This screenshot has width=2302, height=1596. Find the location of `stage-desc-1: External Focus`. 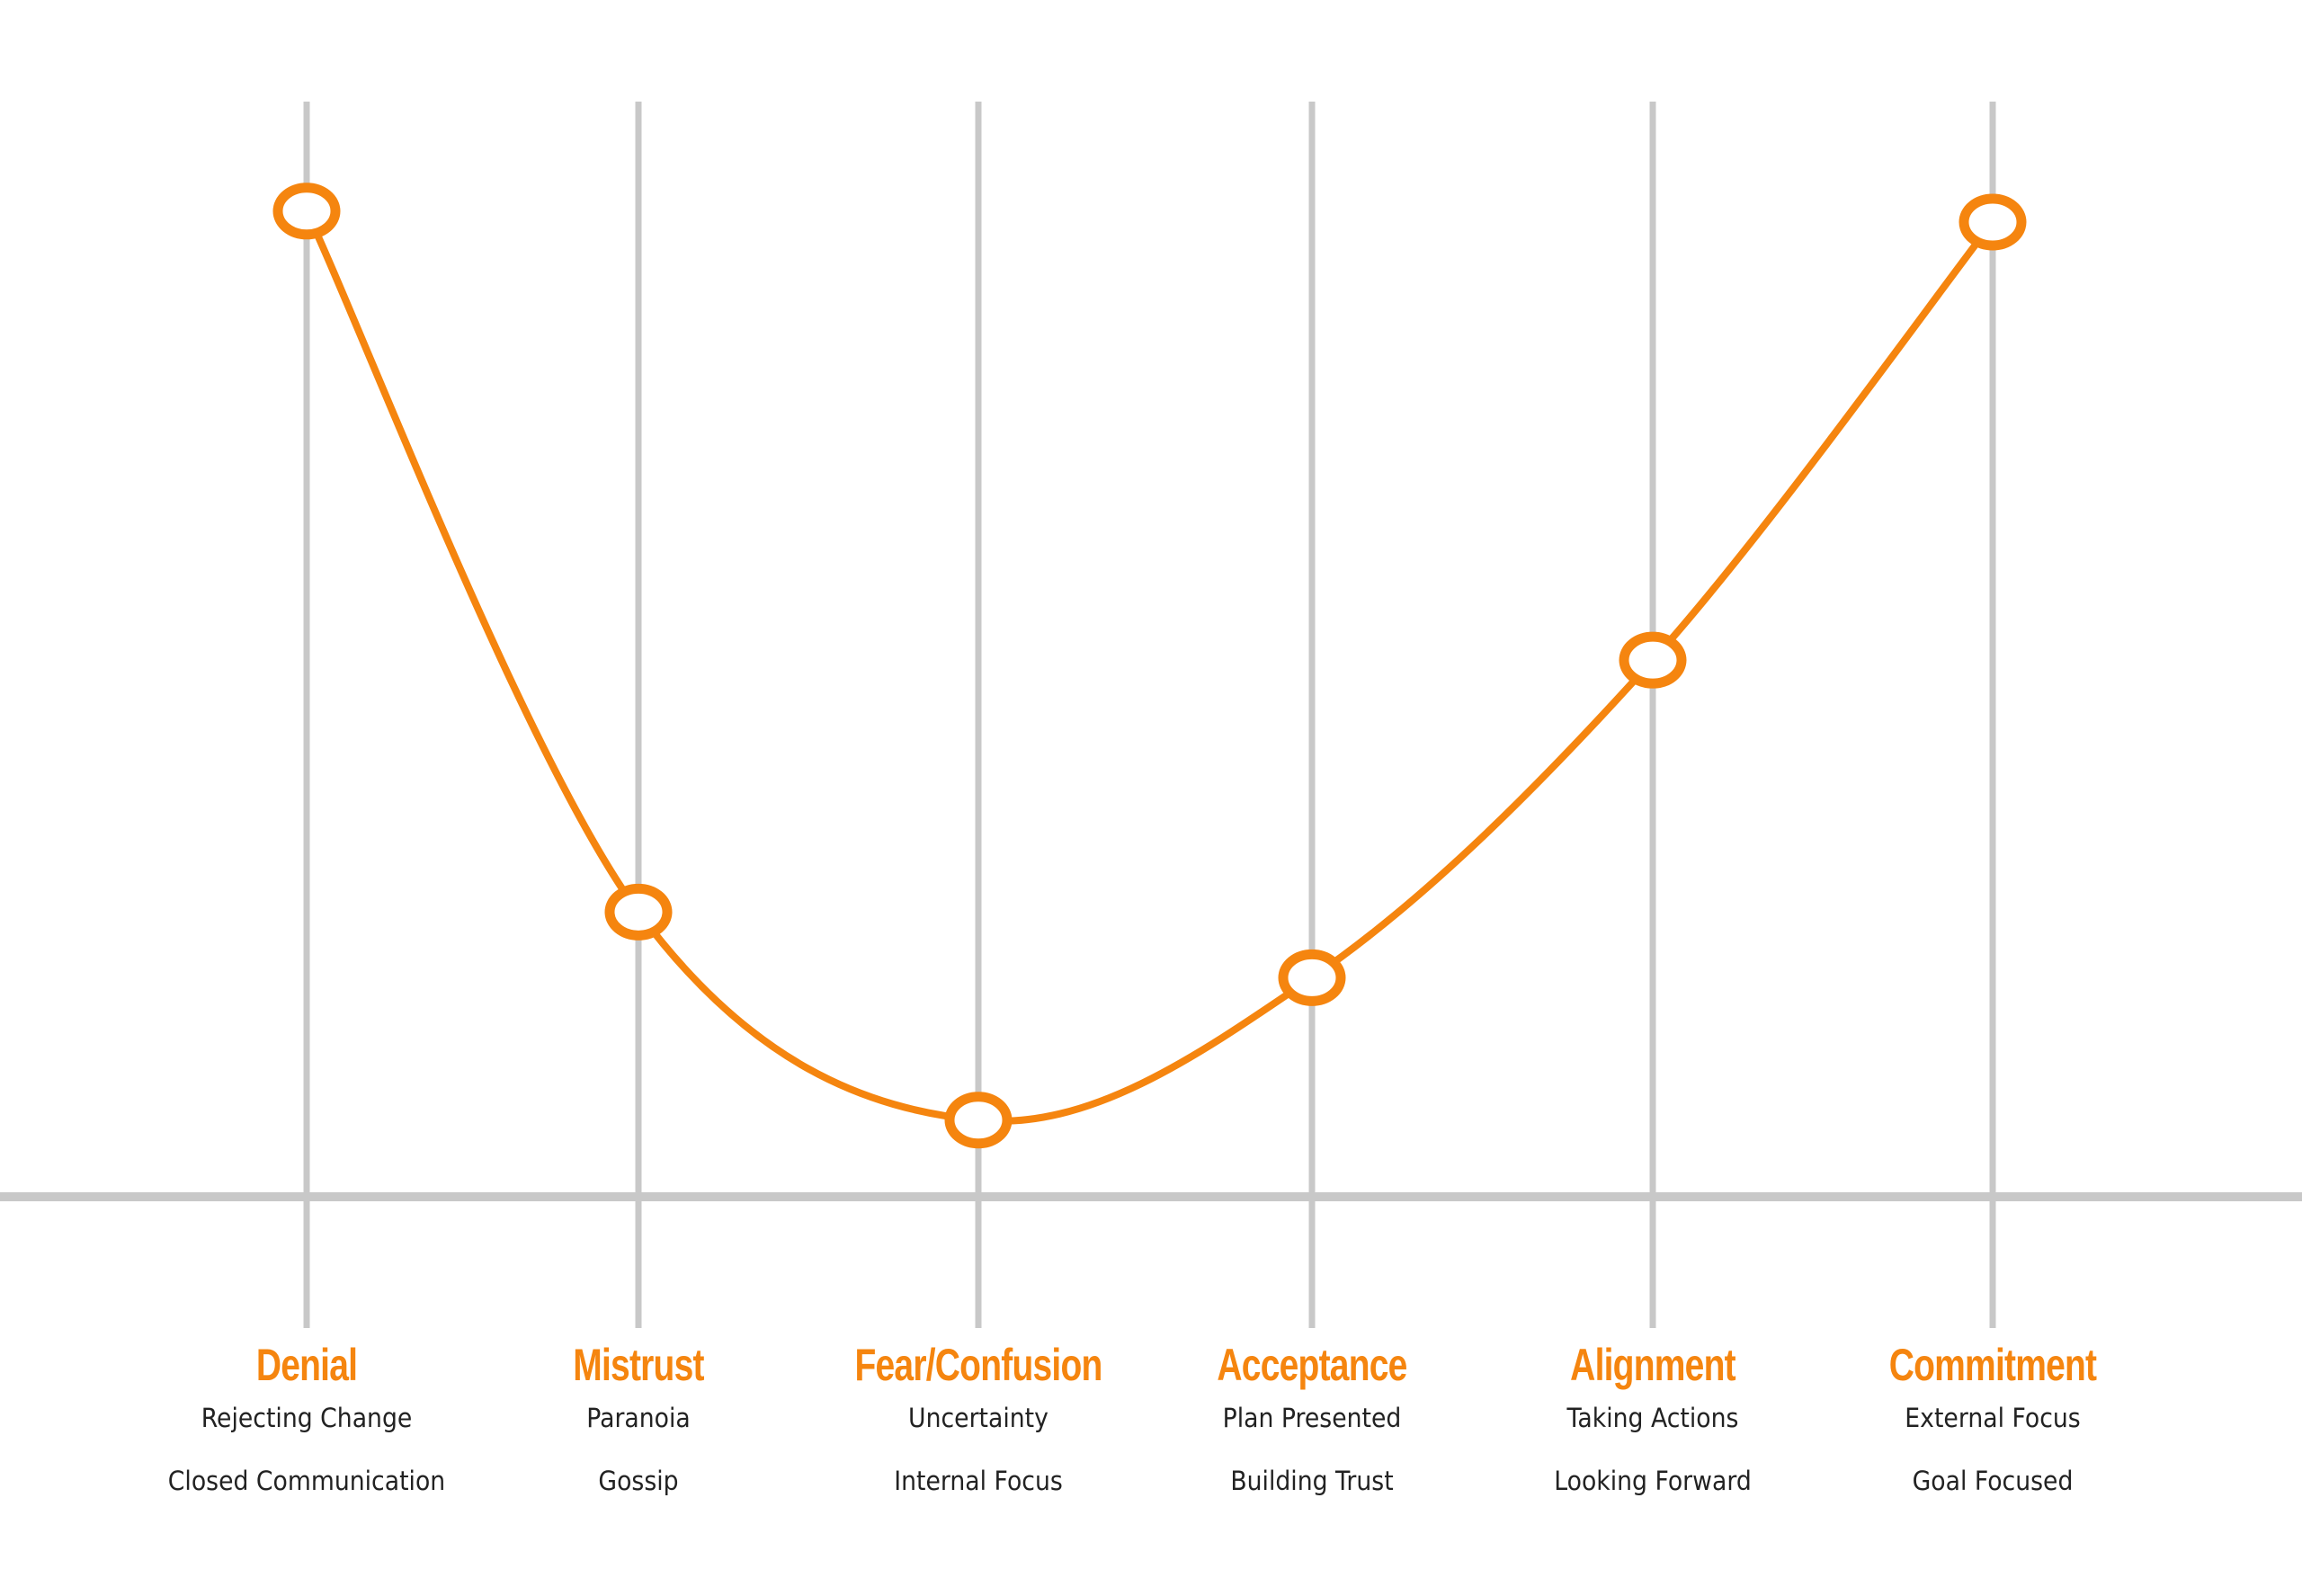

stage-desc-1: External Focus is located at coordinates (1993, 1418).